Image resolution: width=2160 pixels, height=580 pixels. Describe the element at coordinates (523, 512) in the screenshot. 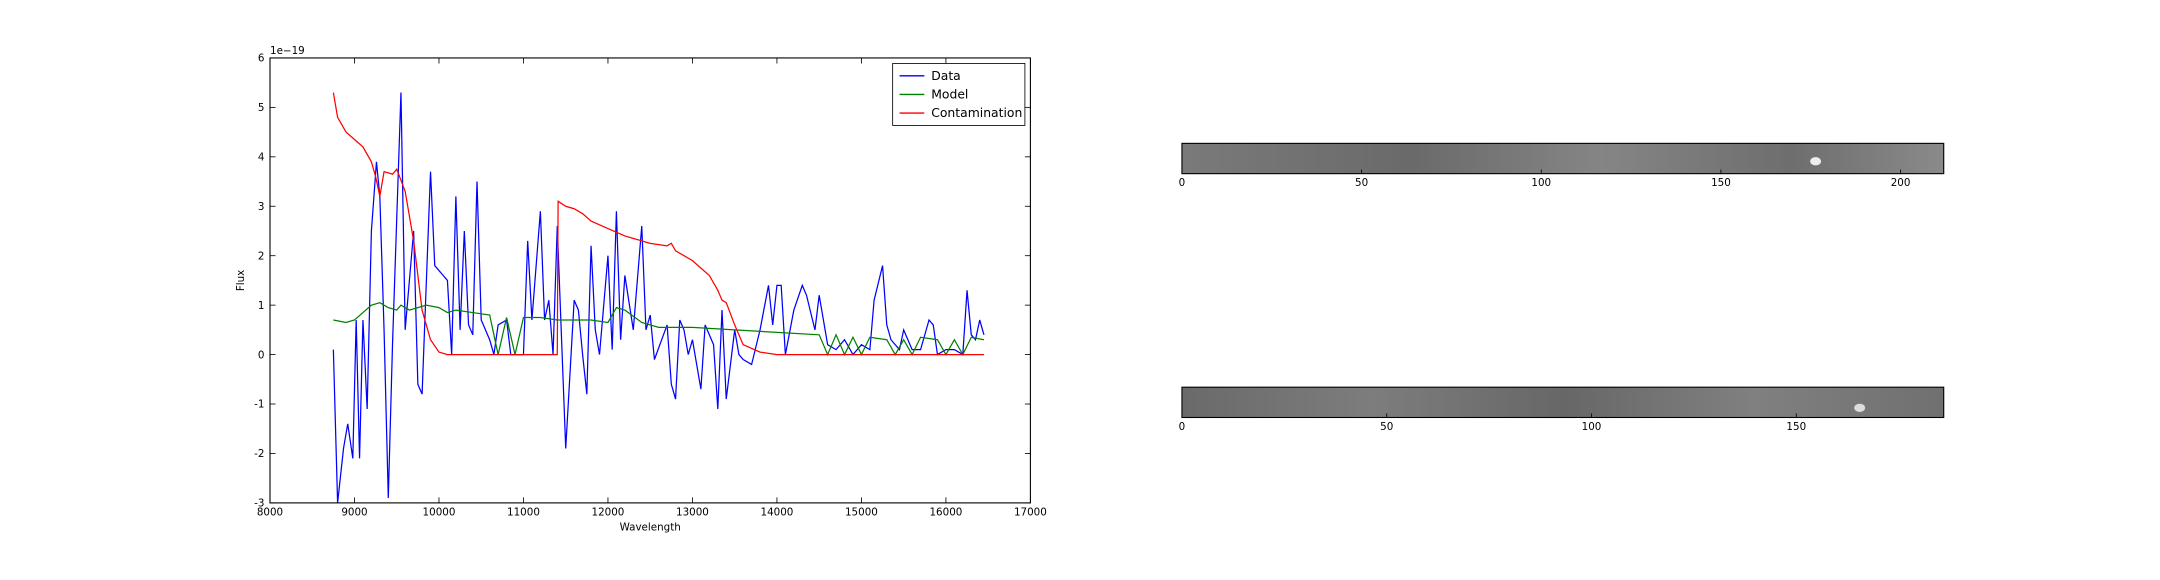

I see `x-tick-label: 11000` at that location.